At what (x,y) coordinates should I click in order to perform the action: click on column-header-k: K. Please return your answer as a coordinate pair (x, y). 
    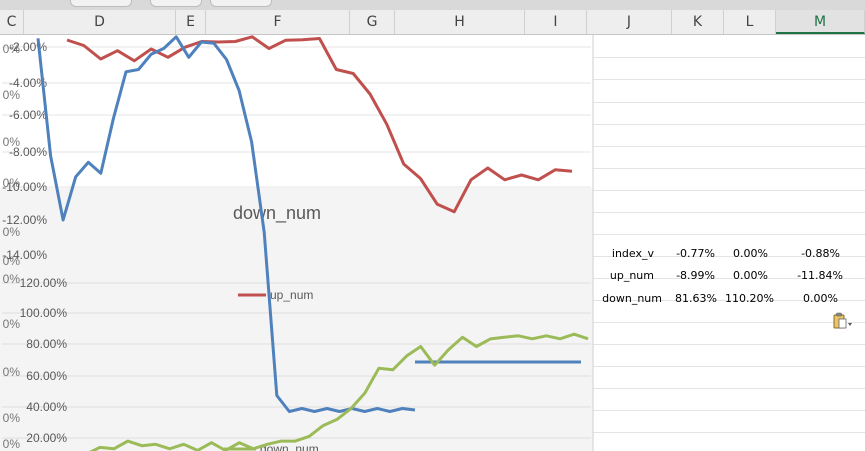
    Looking at the image, I should click on (698, 22).